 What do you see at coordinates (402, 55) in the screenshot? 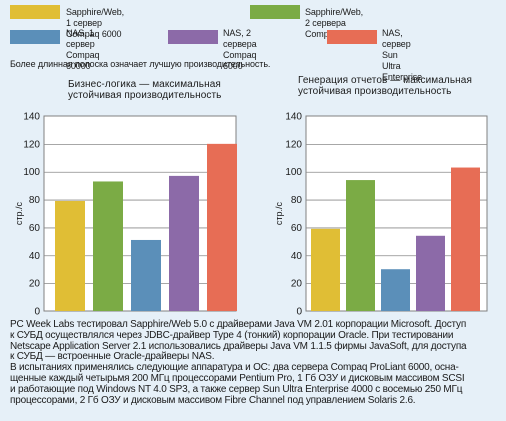
I see `legend-label-5: NAS, сервер Sun Ultra Enterprise` at bounding box center [402, 55].